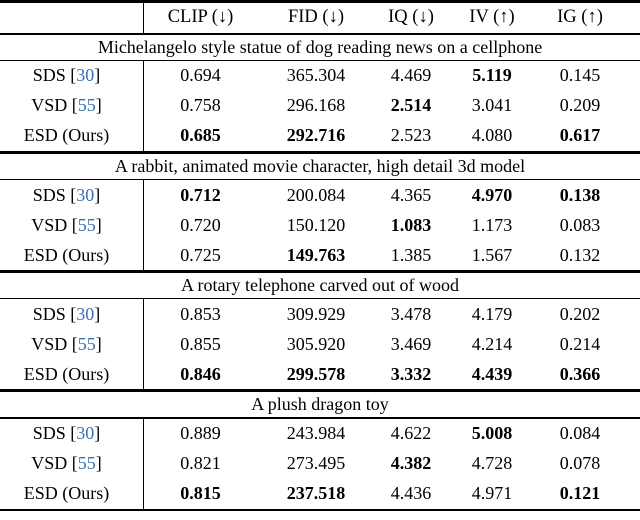 This screenshot has width=640, height=520. I want to click on prompt-caption: A rotary telephone carved out of wood, so click(320, 284).